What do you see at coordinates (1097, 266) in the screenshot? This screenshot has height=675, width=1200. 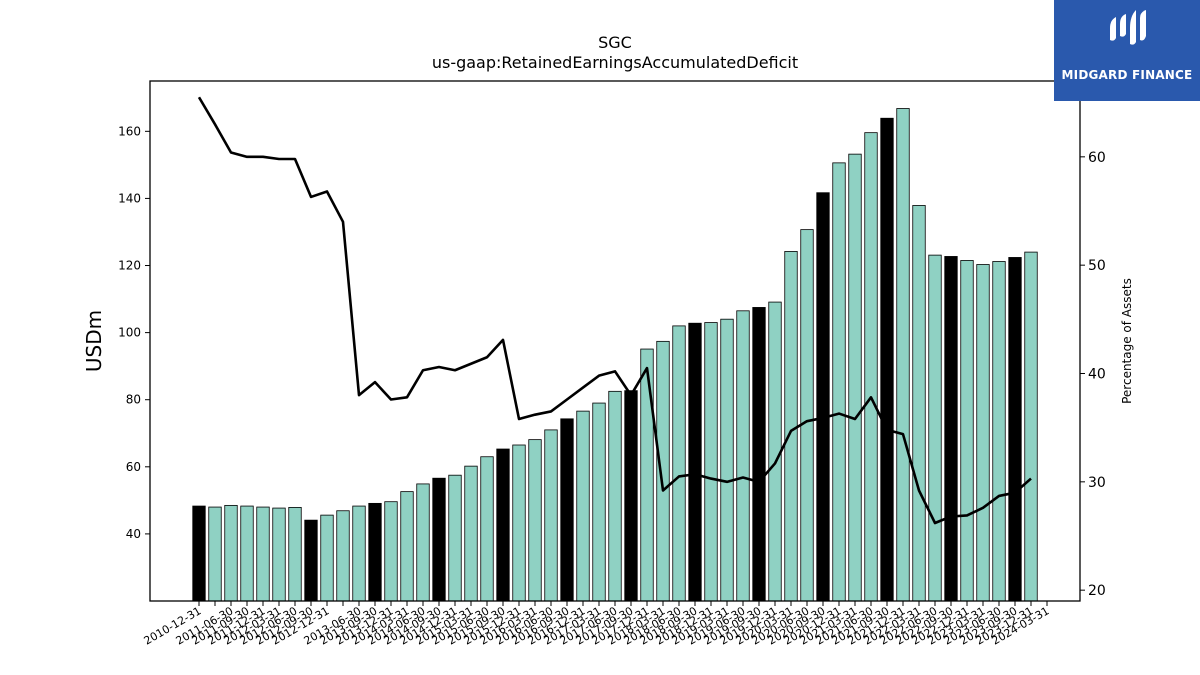 I see `y2-tick-label-50: 50` at bounding box center [1097, 266].